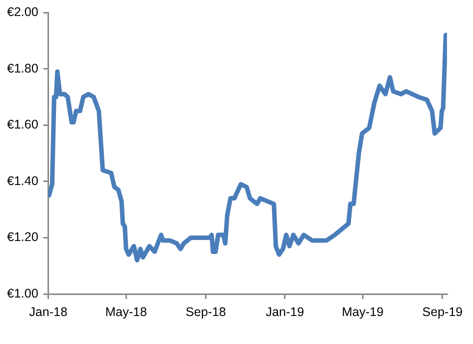 This screenshot has height=344, width=473. I want to click on x-tick-label: Jan-18, so click(48, 311).